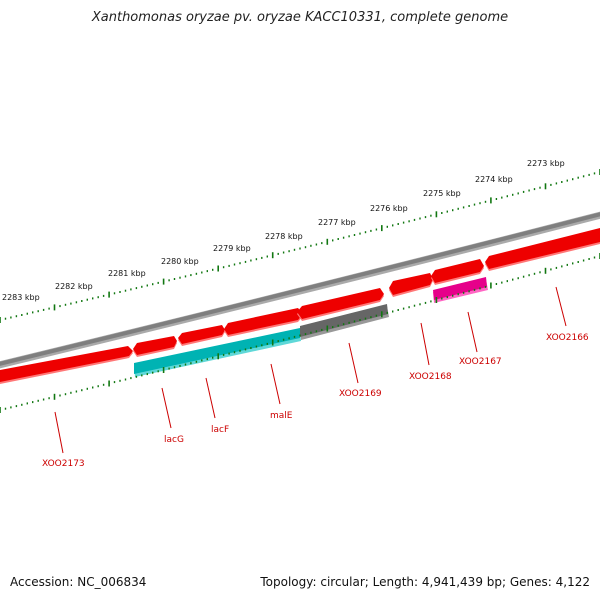 This screenshot has height=600, width=600. Describe the element at coordinates (180, 261) in the screenshot. I see `scale-label-2280: 2280 kbp` at that location.